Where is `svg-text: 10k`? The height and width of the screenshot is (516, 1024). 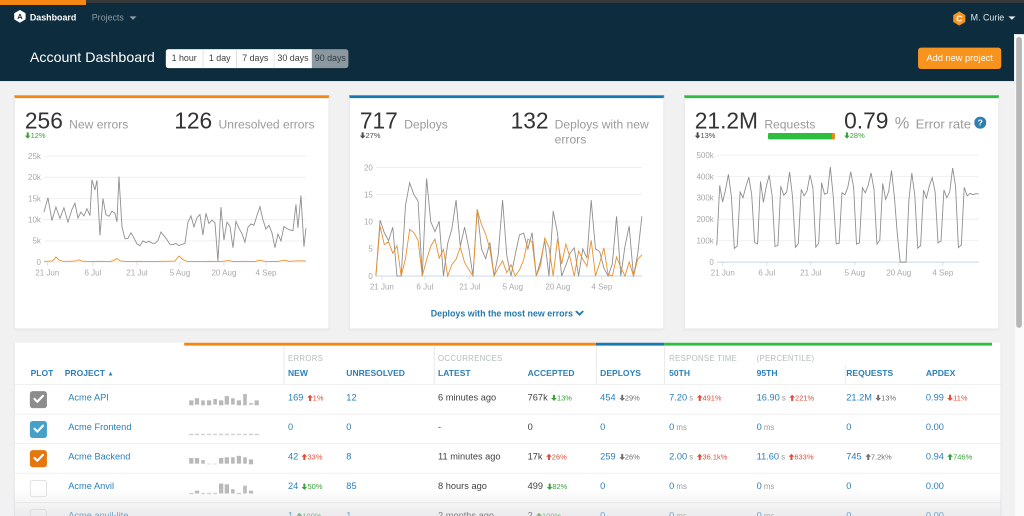
svg-text: 10k is located at coordinates (35, 220).